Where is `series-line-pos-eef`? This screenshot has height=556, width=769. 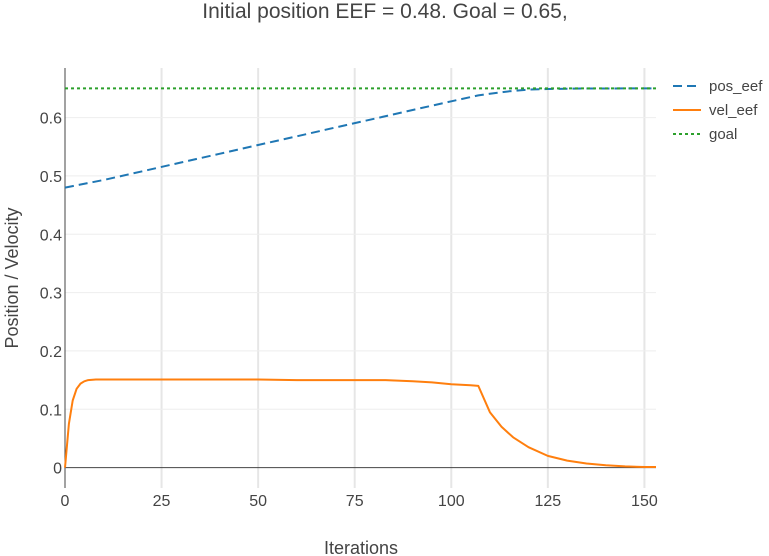 series-line-pos-eef is located at coordinates (360, 138).